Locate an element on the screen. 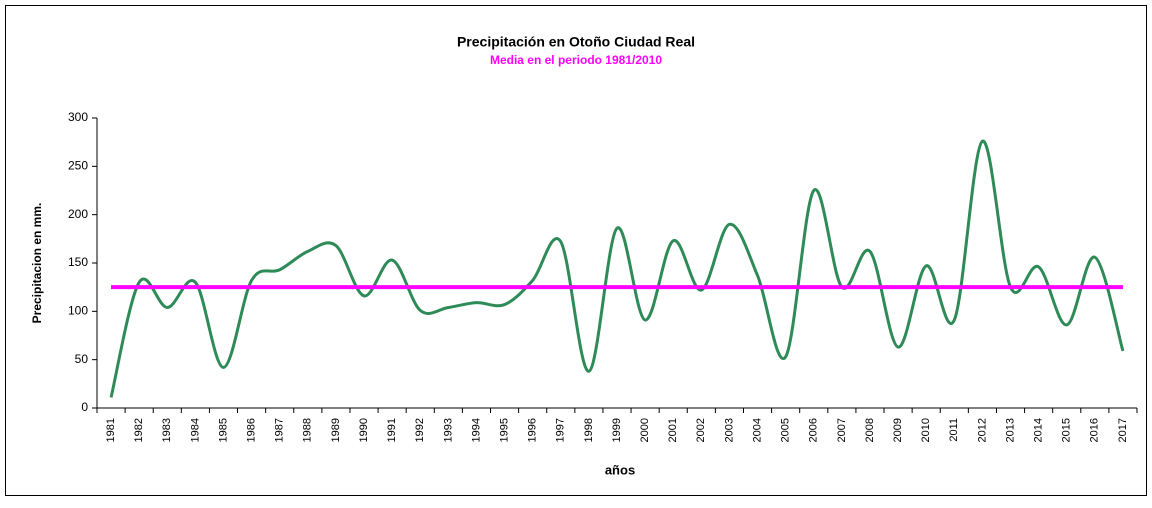 This screenshot has width=1152, height=508. x-tick-label: 1988 is located at coordinates (308, 430).